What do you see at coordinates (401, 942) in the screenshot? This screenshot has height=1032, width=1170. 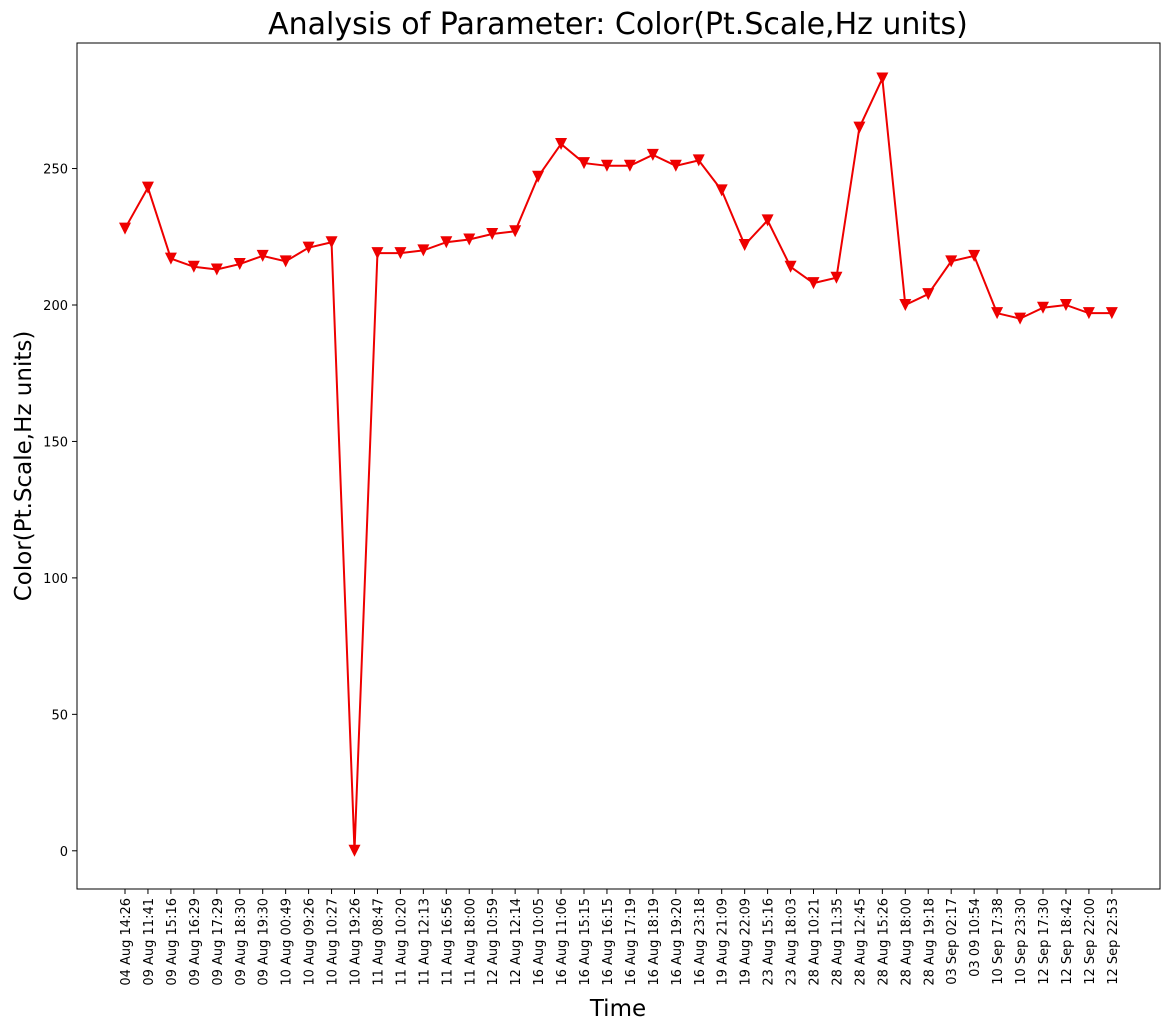 I see `x-tick-label: 11 Aug 10:20` at bounding box center [401, 942].